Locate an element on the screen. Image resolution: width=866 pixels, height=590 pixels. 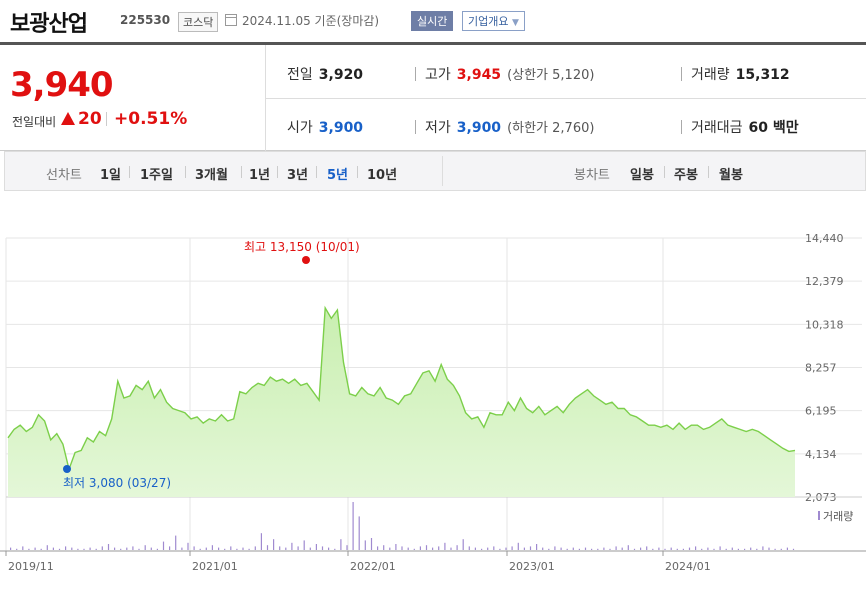
y-tick-label: 14,440 is located at coordinates (824, 238).